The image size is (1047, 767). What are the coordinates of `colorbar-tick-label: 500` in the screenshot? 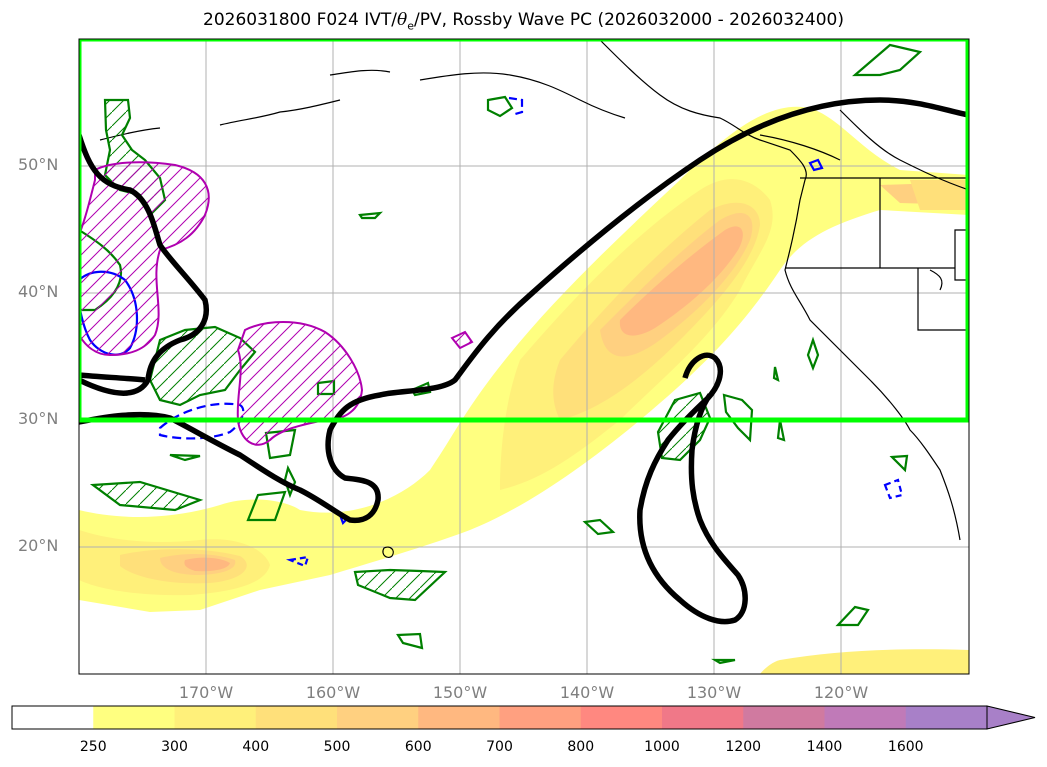 It's located at (337, 747).